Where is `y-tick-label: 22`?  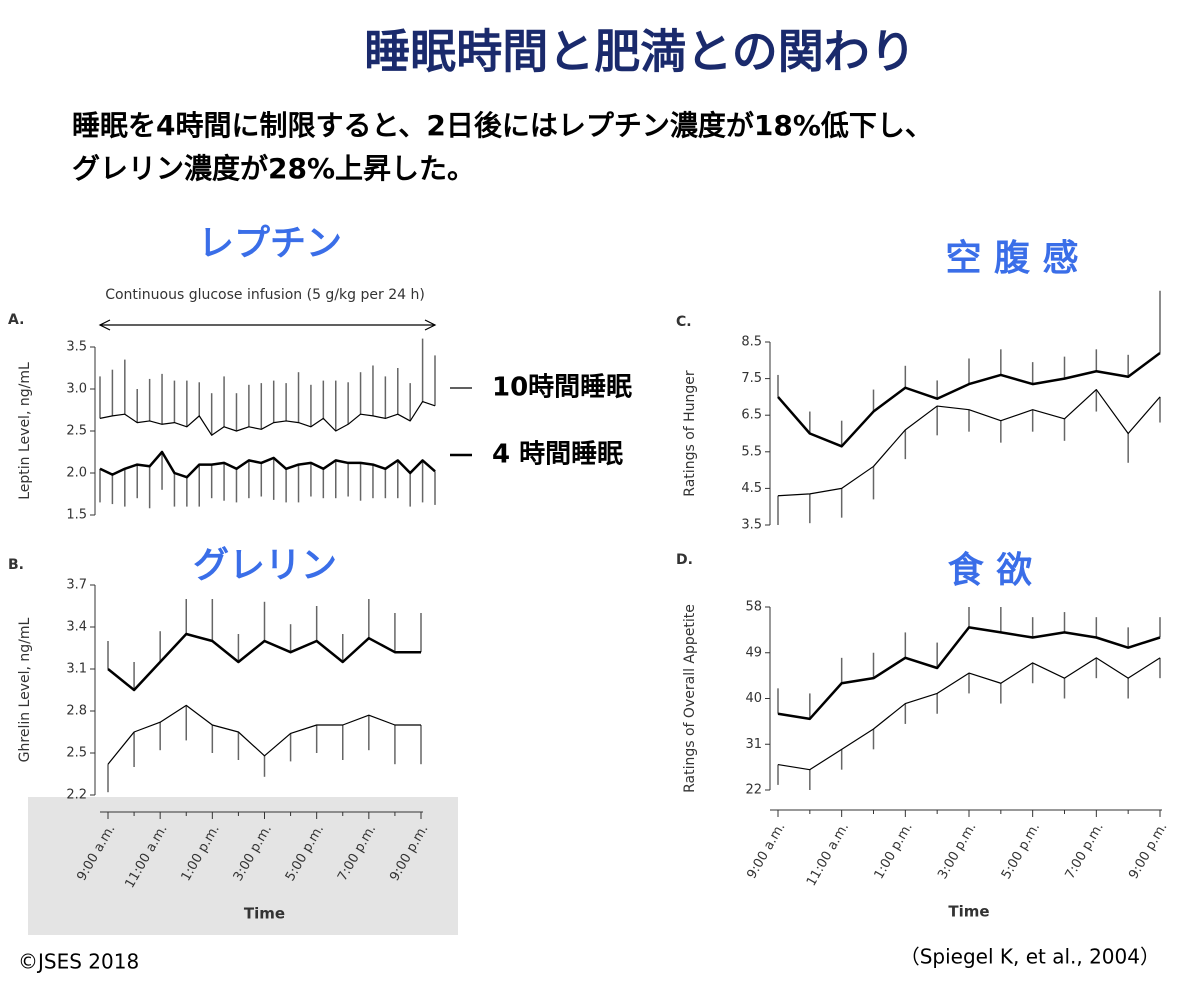 y-tick-label: 22 is located at coordinates (753, 790).